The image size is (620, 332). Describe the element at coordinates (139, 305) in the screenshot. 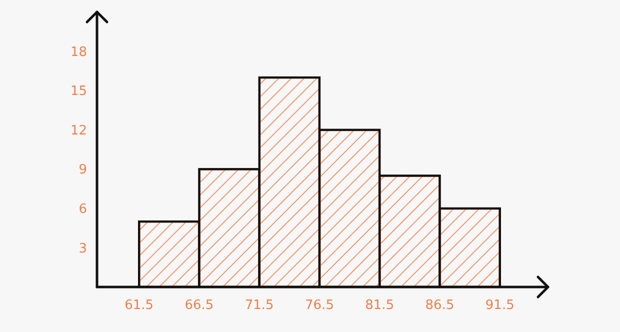

I see `x-tick-label: 61.5` at that location.